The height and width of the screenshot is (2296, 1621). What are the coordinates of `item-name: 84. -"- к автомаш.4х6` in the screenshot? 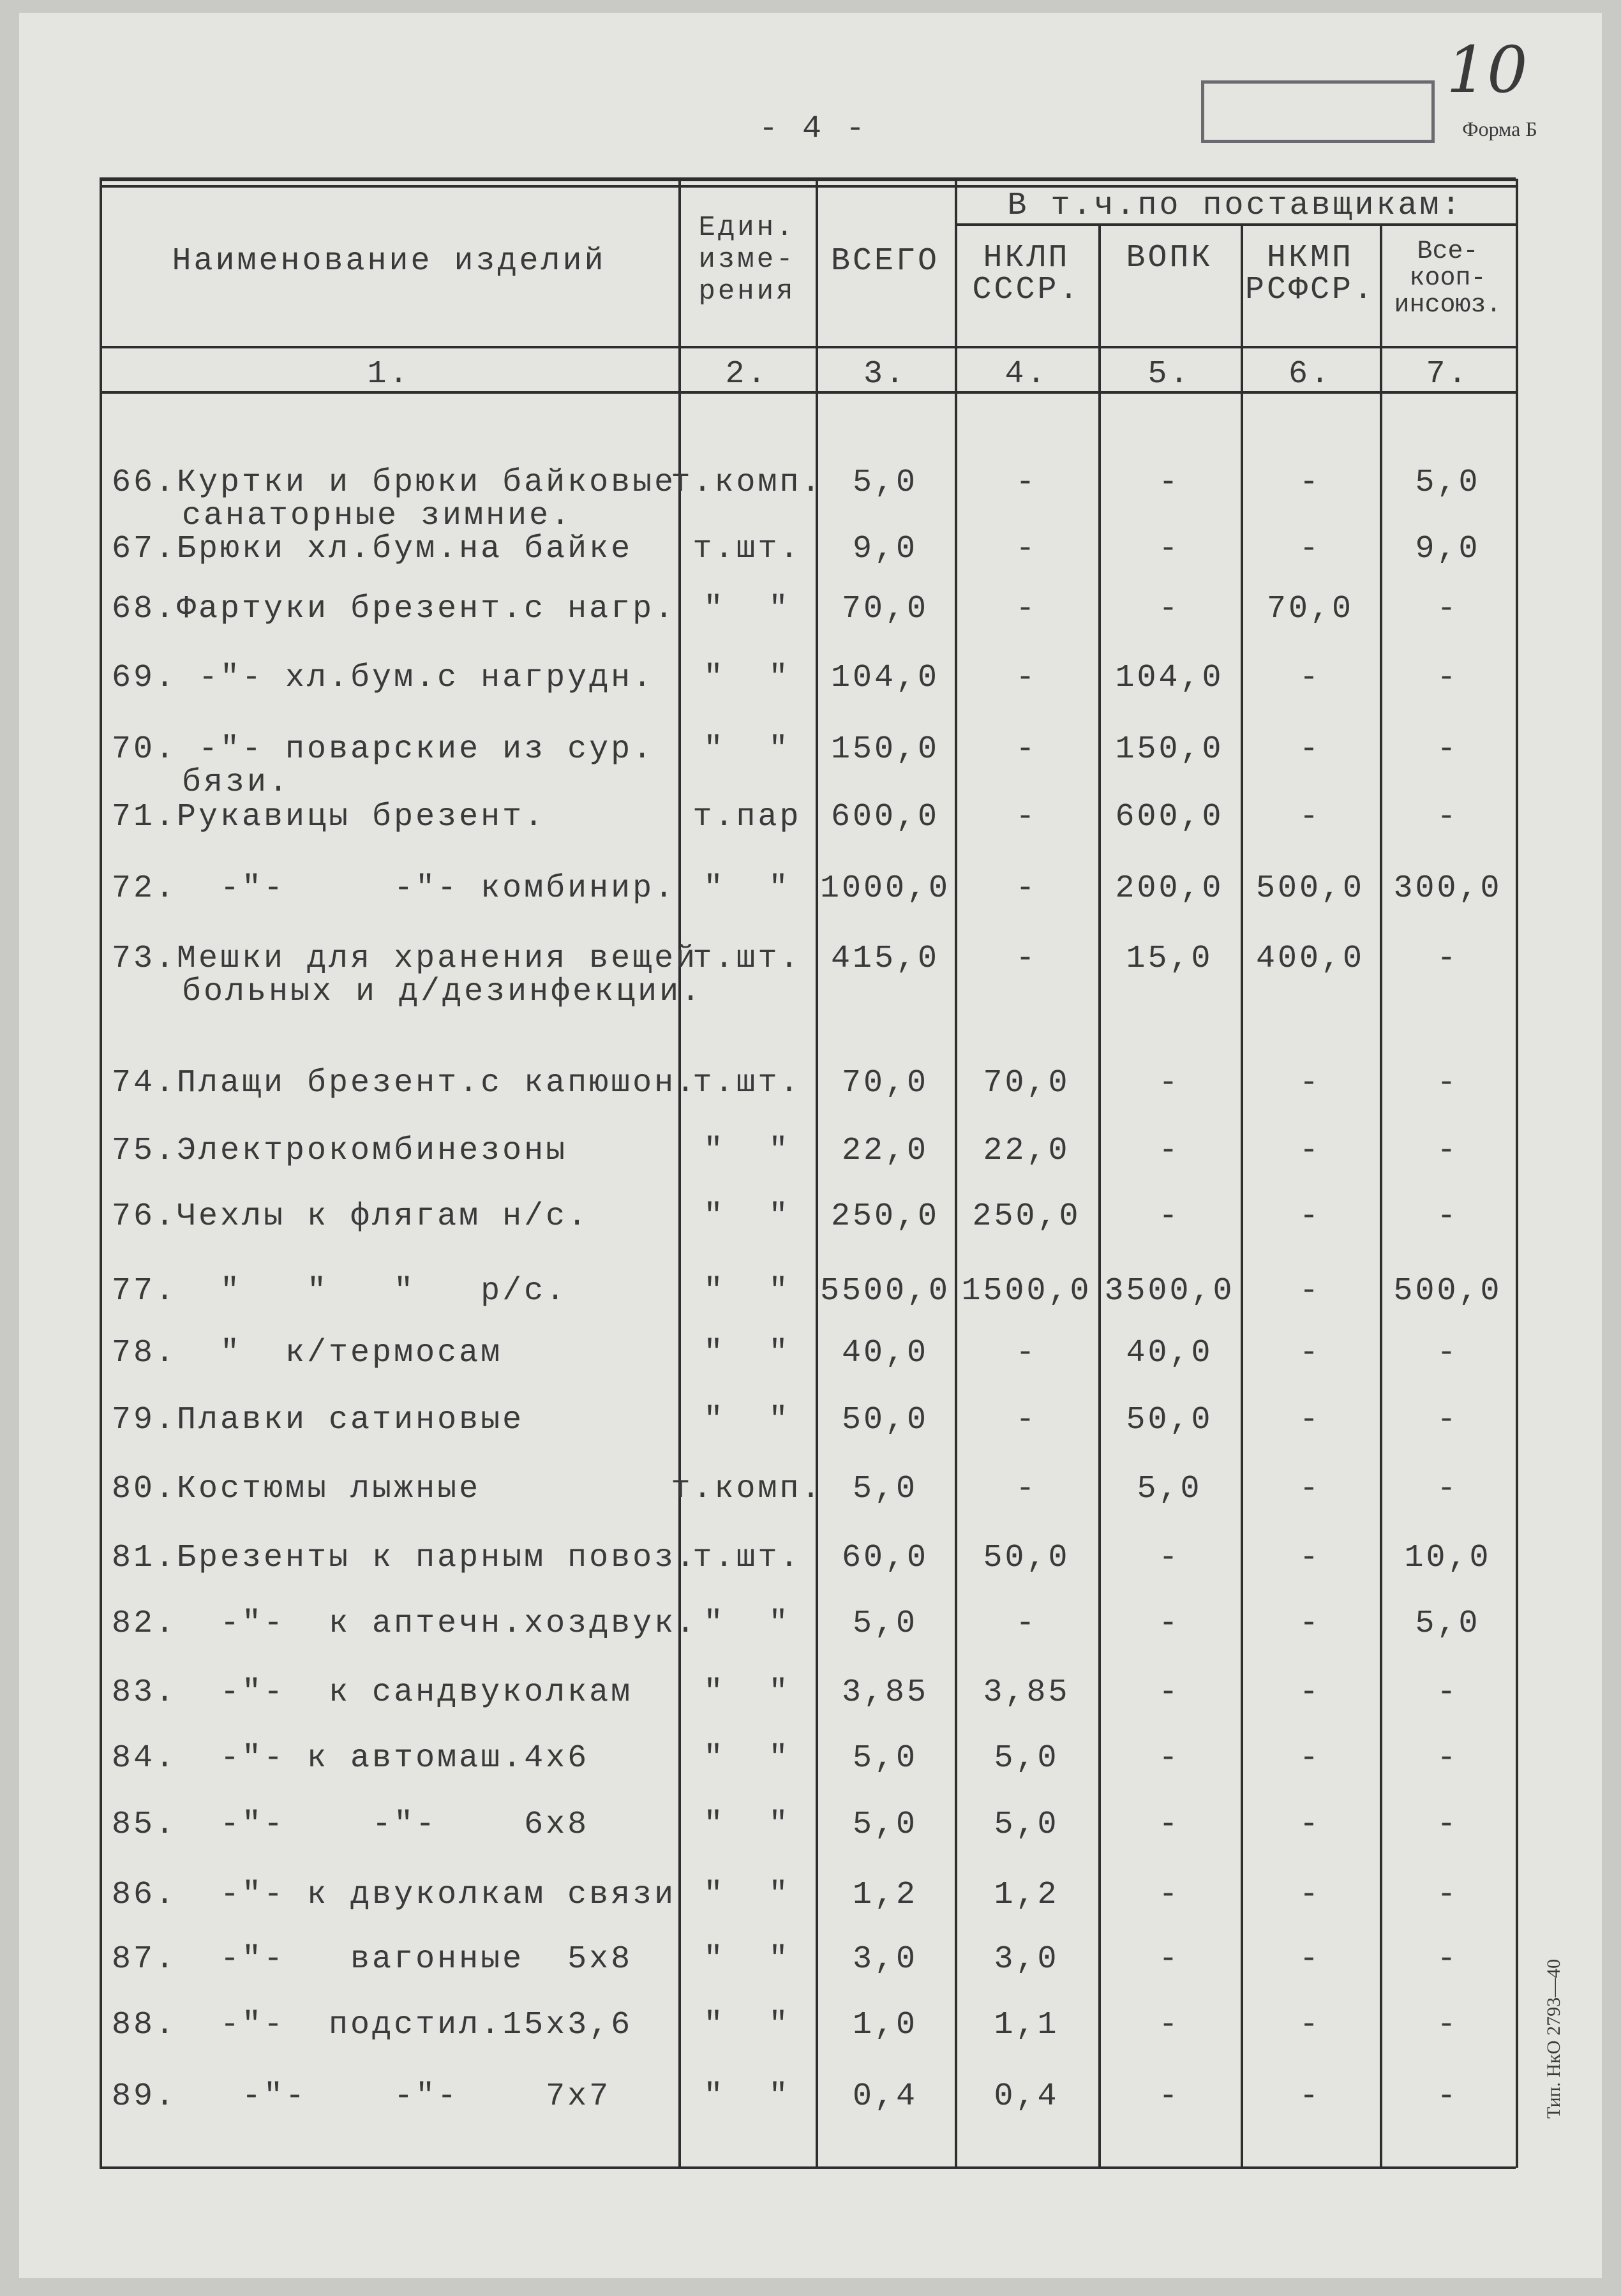 It's located at (351, 1758).